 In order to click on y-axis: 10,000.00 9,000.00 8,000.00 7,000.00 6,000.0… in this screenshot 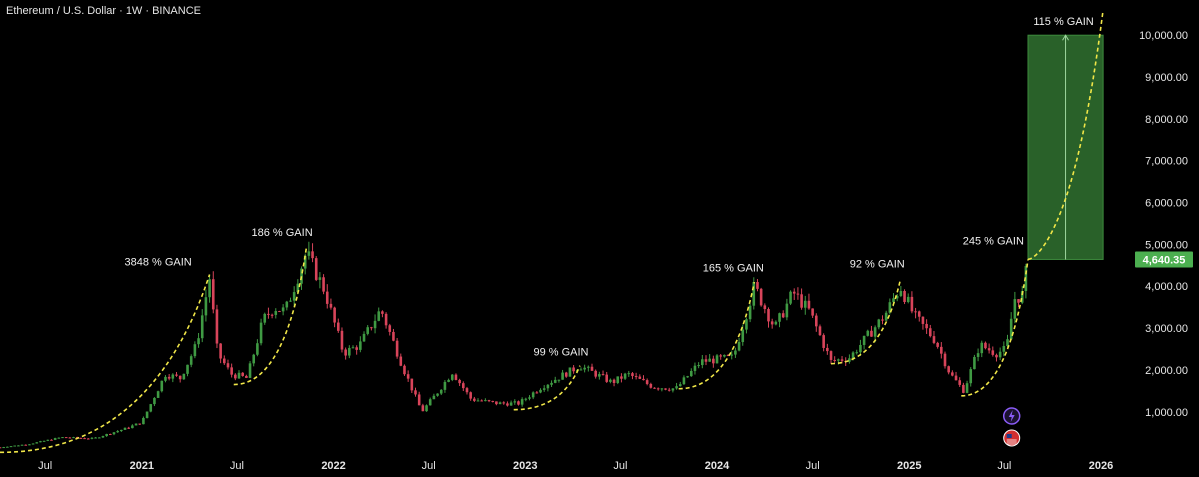, I will do `click(1163, 224)`.